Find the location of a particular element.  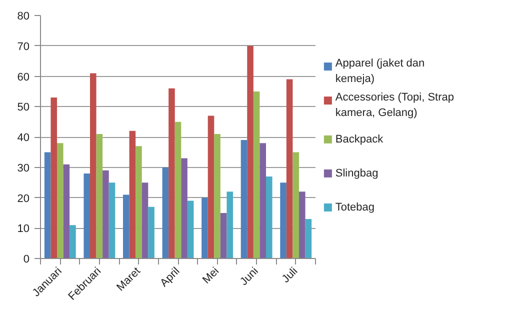

x-tick-label: Mei is located at coordinates (211, 275).